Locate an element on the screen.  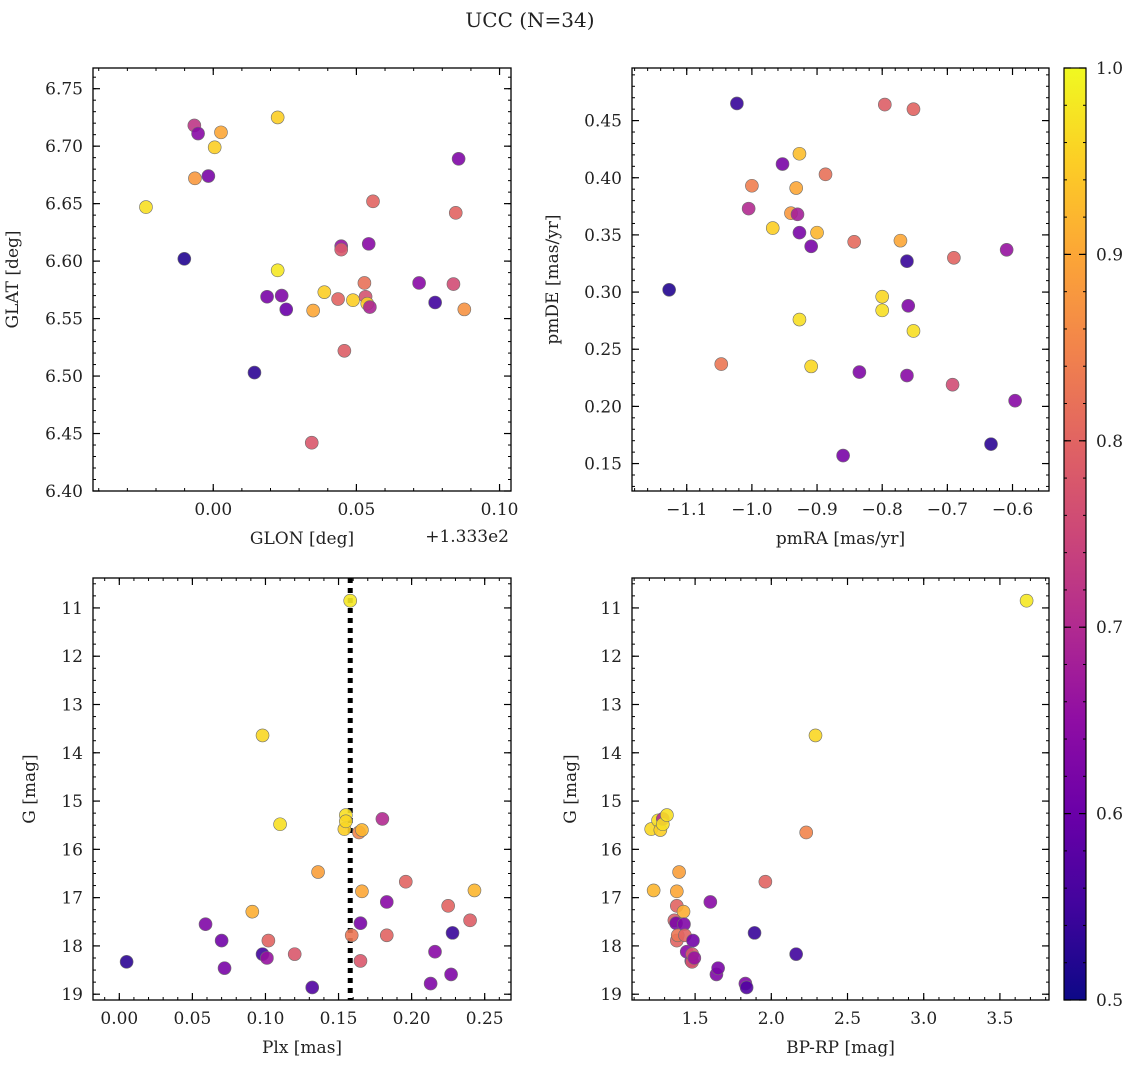
colorbar-gradient is located at coordinates (1075, 534).